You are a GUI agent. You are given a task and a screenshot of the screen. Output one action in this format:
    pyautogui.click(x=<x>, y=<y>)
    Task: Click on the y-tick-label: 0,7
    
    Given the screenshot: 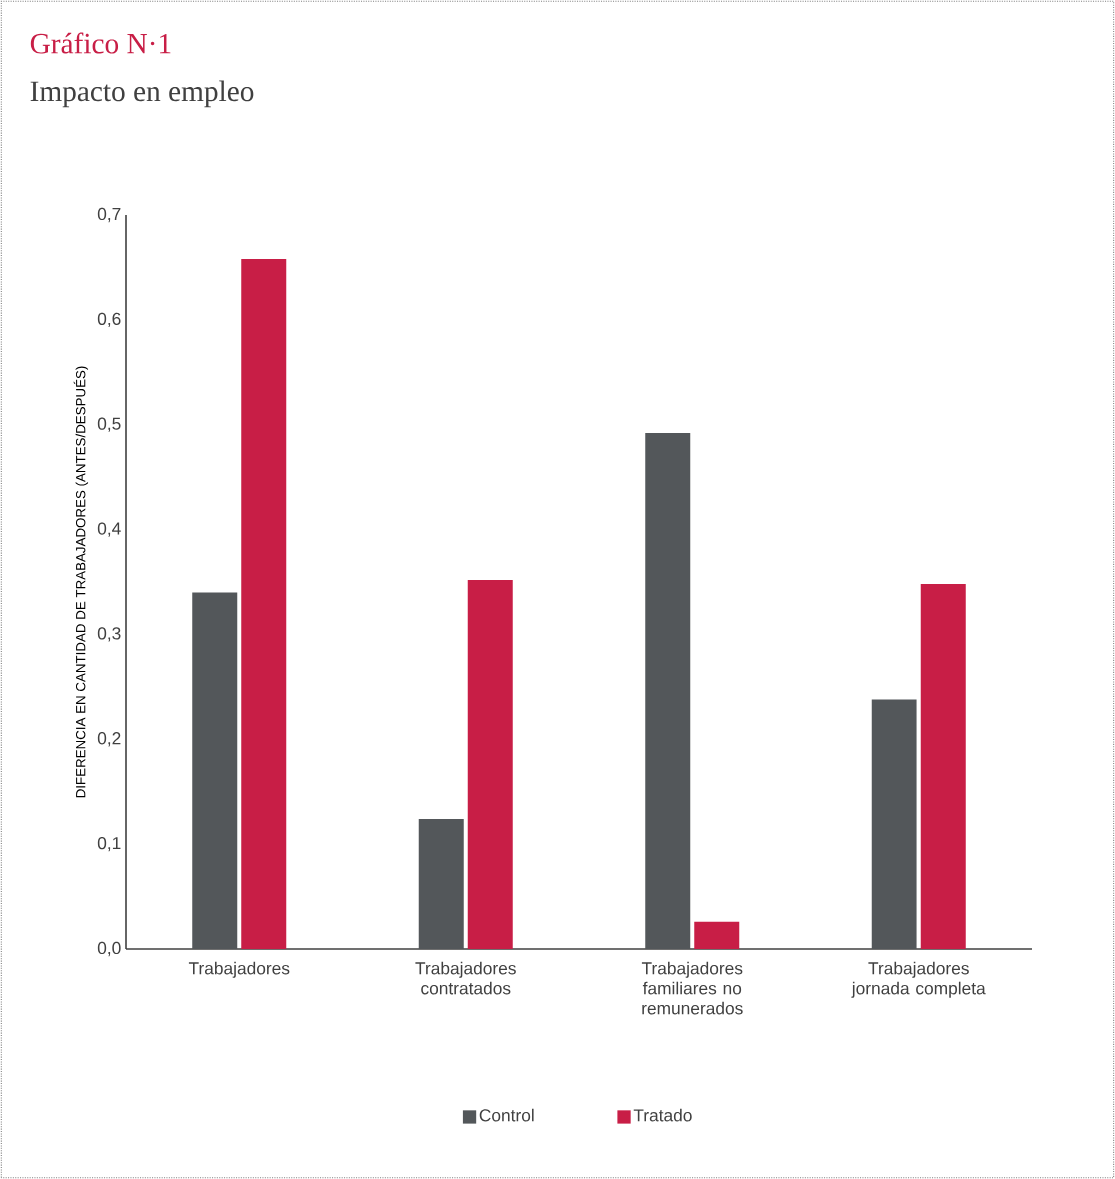 What is the action you would take?
    pyautogui.click(x=109, y=215)
    